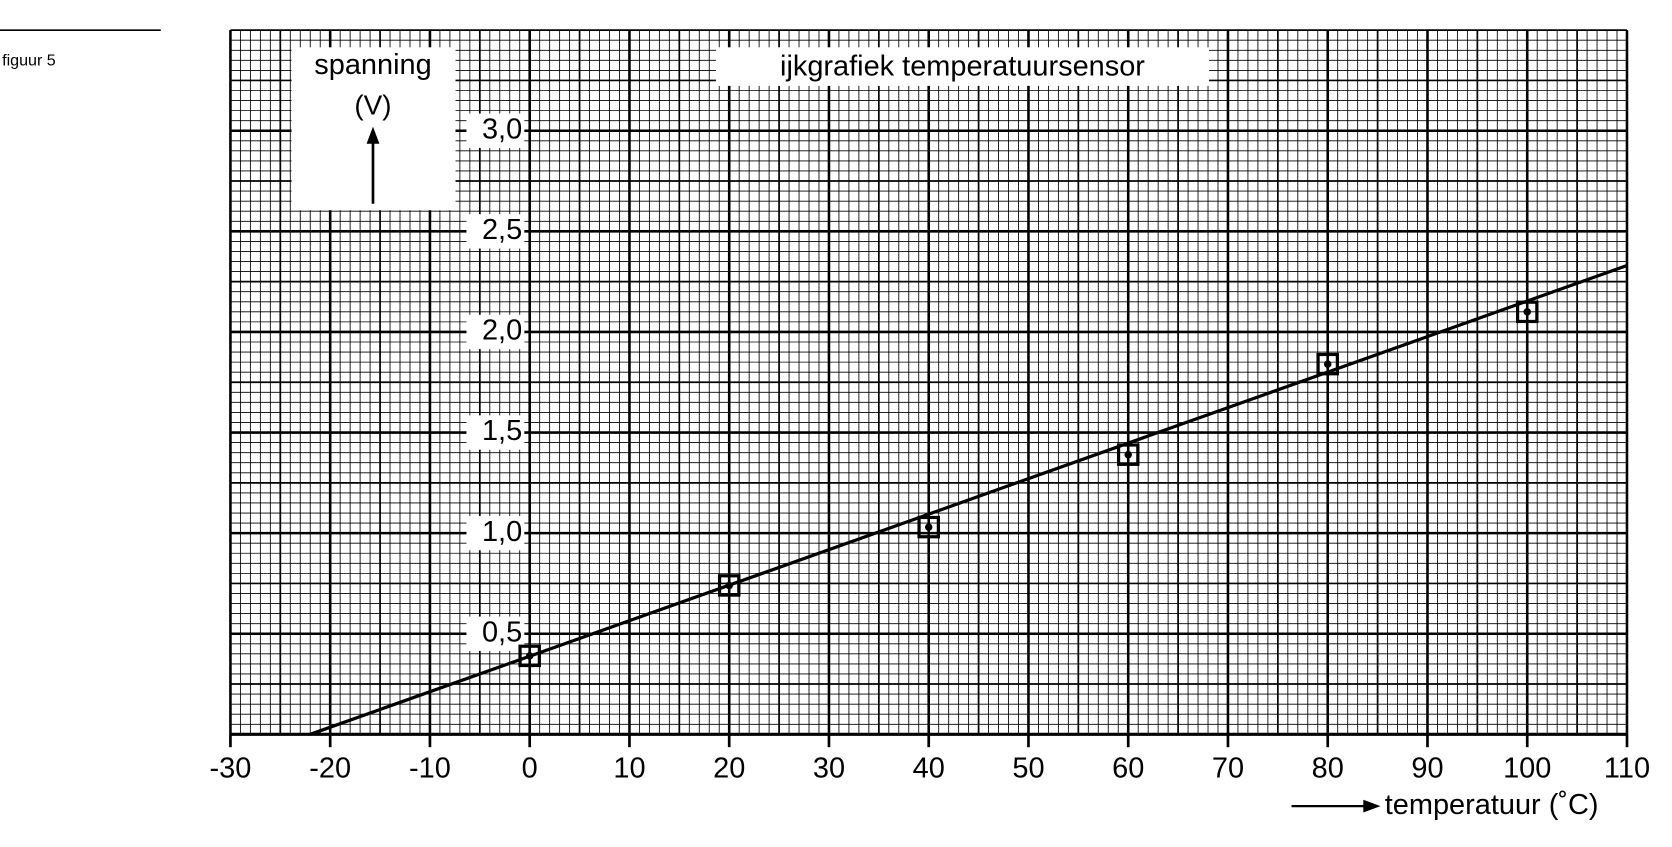  What do you see at coordinates (1627, 768) in the screenshot?
I see `x-tick-label: 110` at bounding box center [1627, 768].